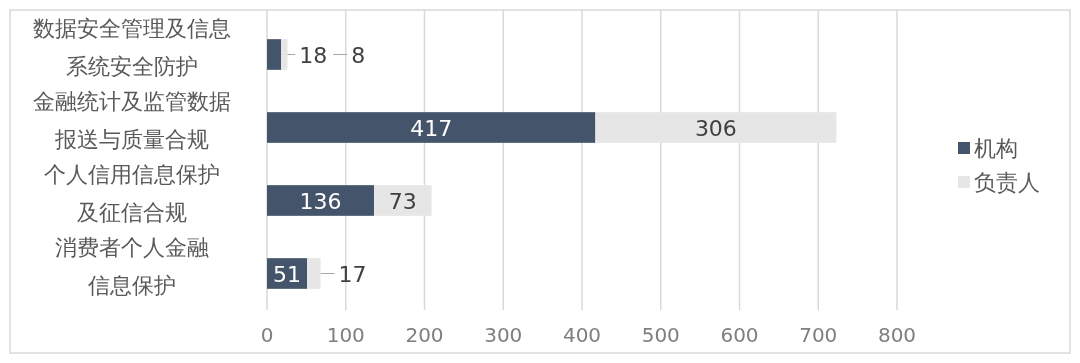  What do you see at coordinates (132, 266) in the screenshot?
I see `y-tick-label: 消费者个人金融信息保护` at bounding box center [132, 266].